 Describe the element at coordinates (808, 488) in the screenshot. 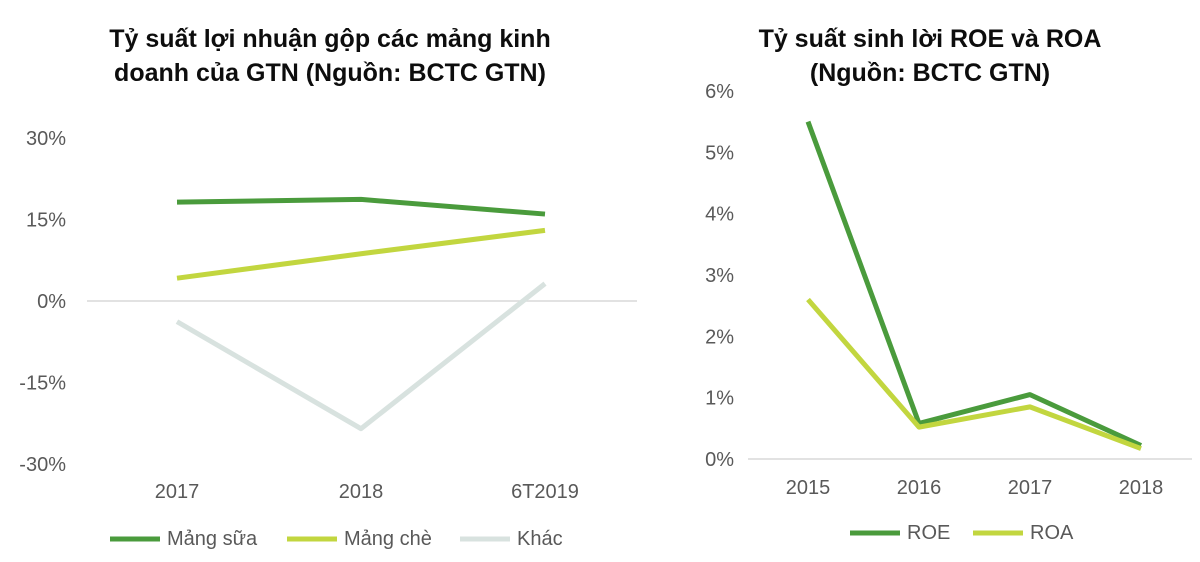

I see `x-tick-label: 2015` at that location.